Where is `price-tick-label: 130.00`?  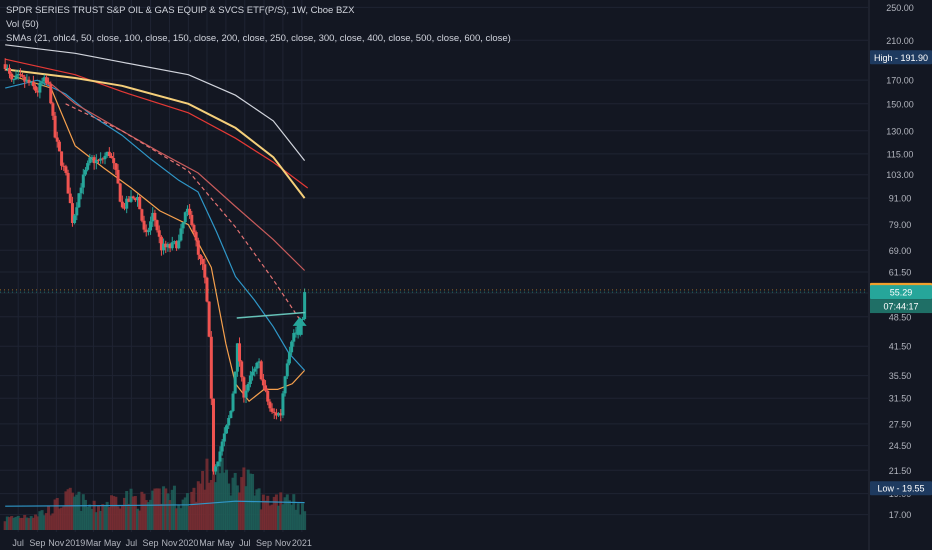
price-tick-label: 130.00 is located at coordinates (900, 131).